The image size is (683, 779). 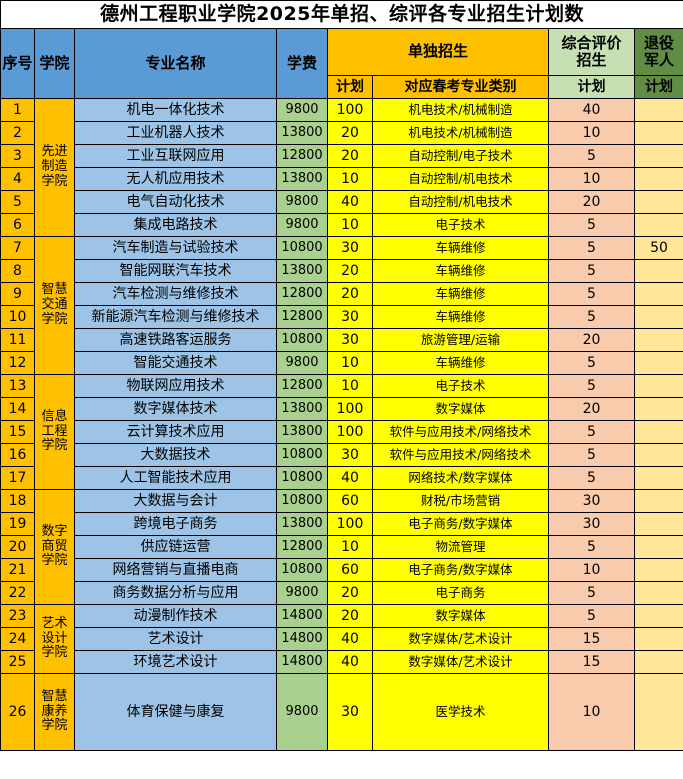 What do you see at coordinates (175, 248) in the screenshot?
I see `cell-major: 汽车制造与试验技术` at bounding box center [175, 248].